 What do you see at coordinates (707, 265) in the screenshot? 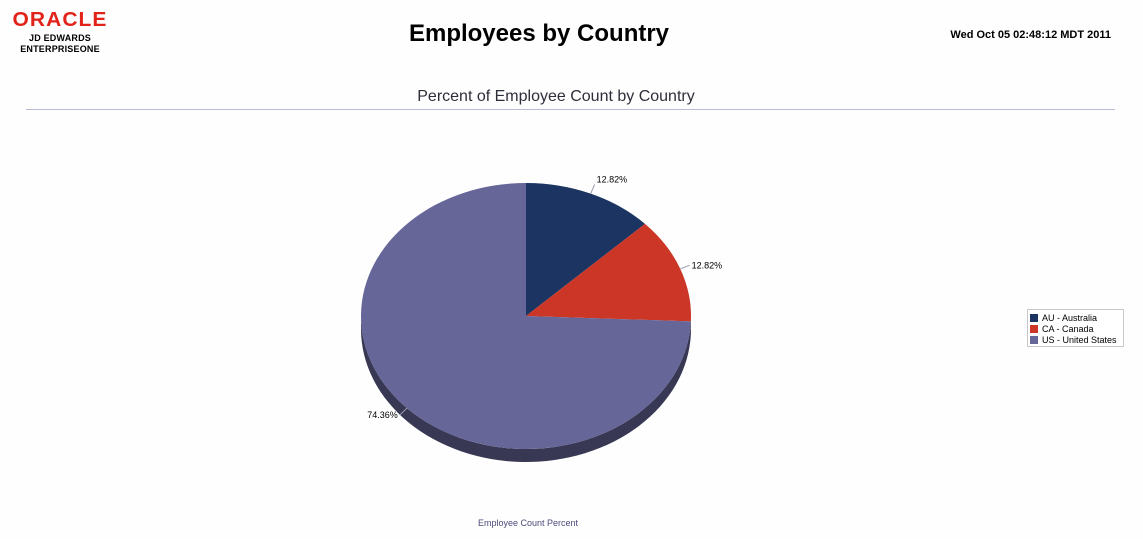
I see `data-label-2: 12.82%` at bounding box center [707, 265].